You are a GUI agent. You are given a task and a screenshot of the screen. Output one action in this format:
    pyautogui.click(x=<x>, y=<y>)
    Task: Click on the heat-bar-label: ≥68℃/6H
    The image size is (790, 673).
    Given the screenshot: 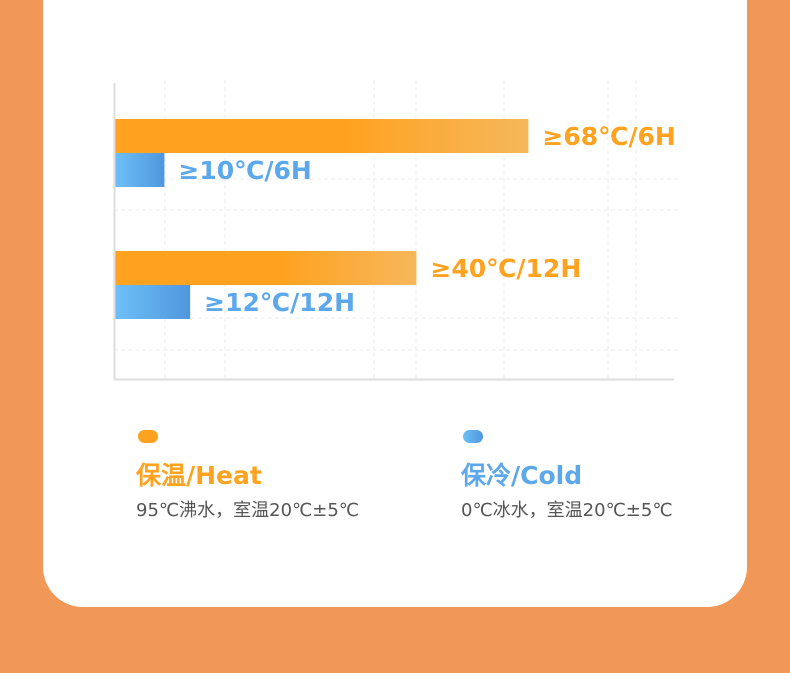 What is the action you would take?
    pyautogui.click(x=608, y=136)
    